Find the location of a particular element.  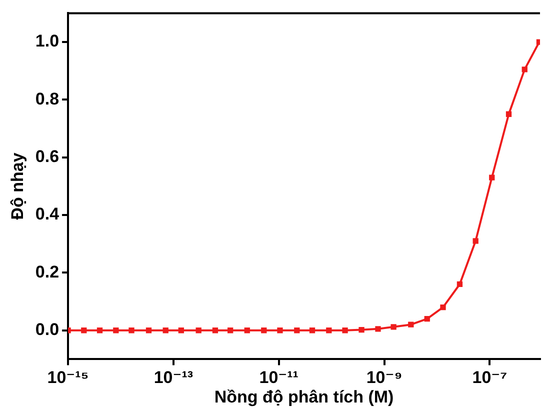

y-tick-label: 1.0 is located at coordinates (47, 41).